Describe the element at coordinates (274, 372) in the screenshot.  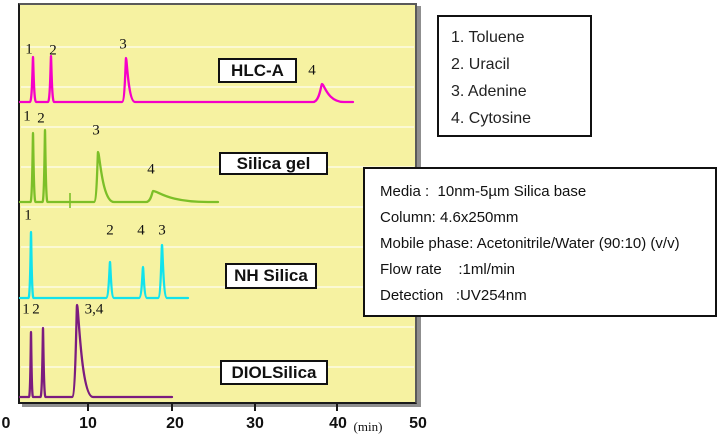
I see `trace-label-diol-silica: DIOLSilica` at that location.